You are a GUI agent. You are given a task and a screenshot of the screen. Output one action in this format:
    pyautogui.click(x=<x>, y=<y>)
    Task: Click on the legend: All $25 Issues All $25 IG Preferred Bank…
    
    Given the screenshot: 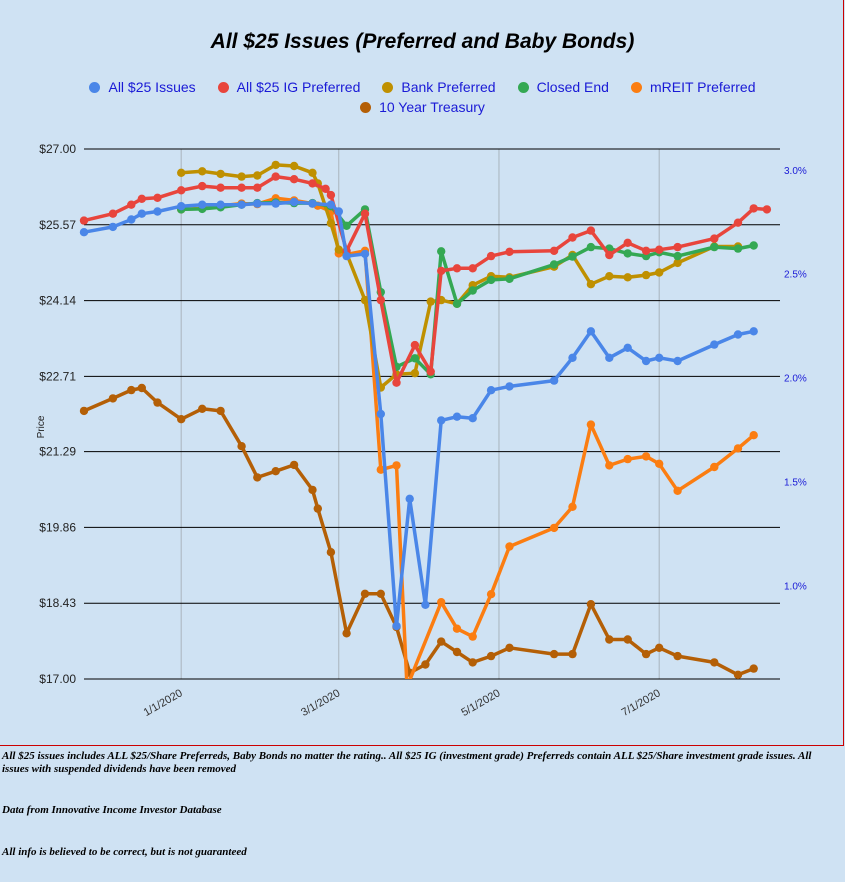 What is the action you would take?
    pyautogui.click(x=422, y=87)
    